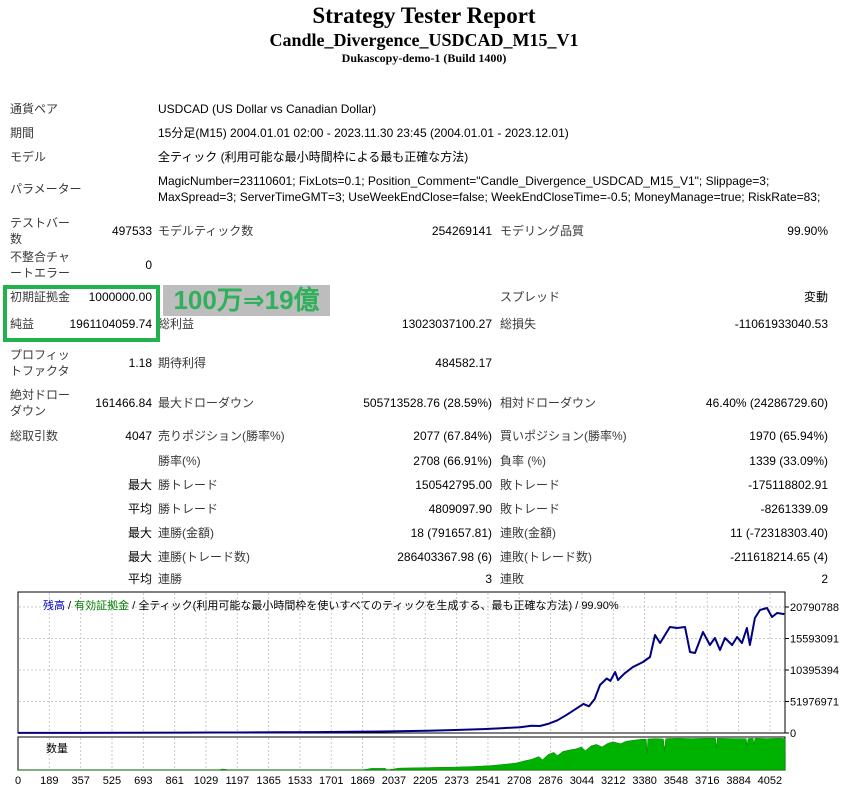 The image size is (848, 789). What do you see at coordinates (824, 579) in the screenshot?
I see `row-value: 2` at bounding box center [824, 579].